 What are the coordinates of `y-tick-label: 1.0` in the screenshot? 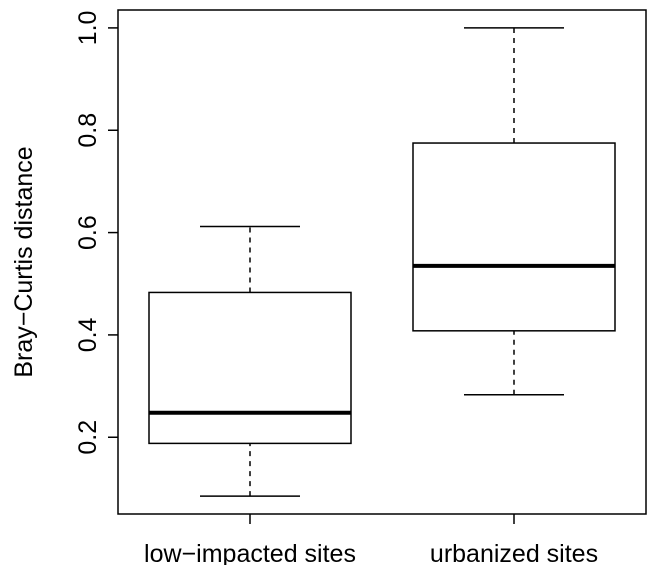 It's located at (88, 28).